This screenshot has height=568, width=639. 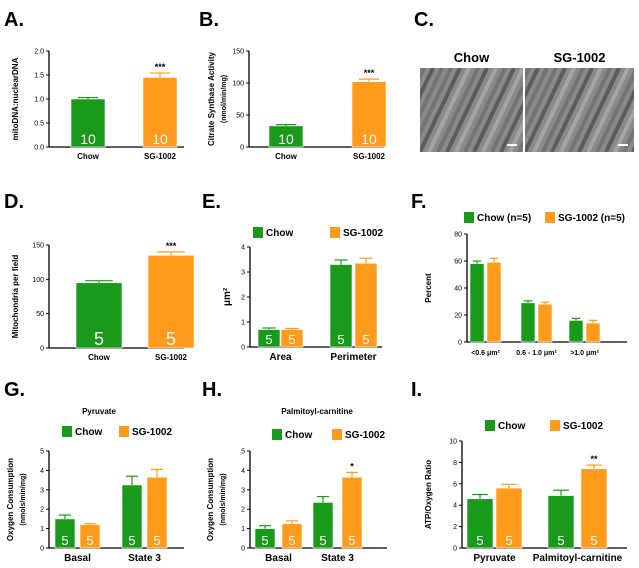 What do you see at coordinates (238, 84) in the screenshot?
I see `y-tick-label: 100` at bounding box center [238, 84].